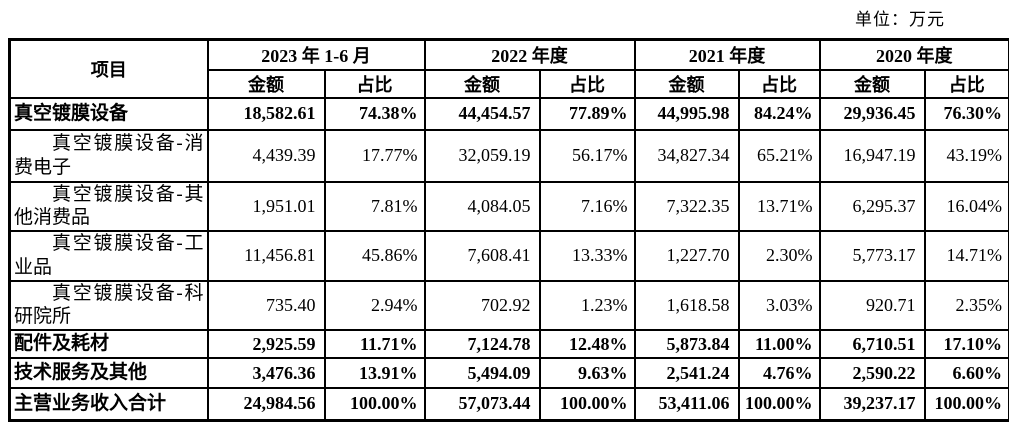  I want to click on amount-cell: 702.92, so click(482, 305).